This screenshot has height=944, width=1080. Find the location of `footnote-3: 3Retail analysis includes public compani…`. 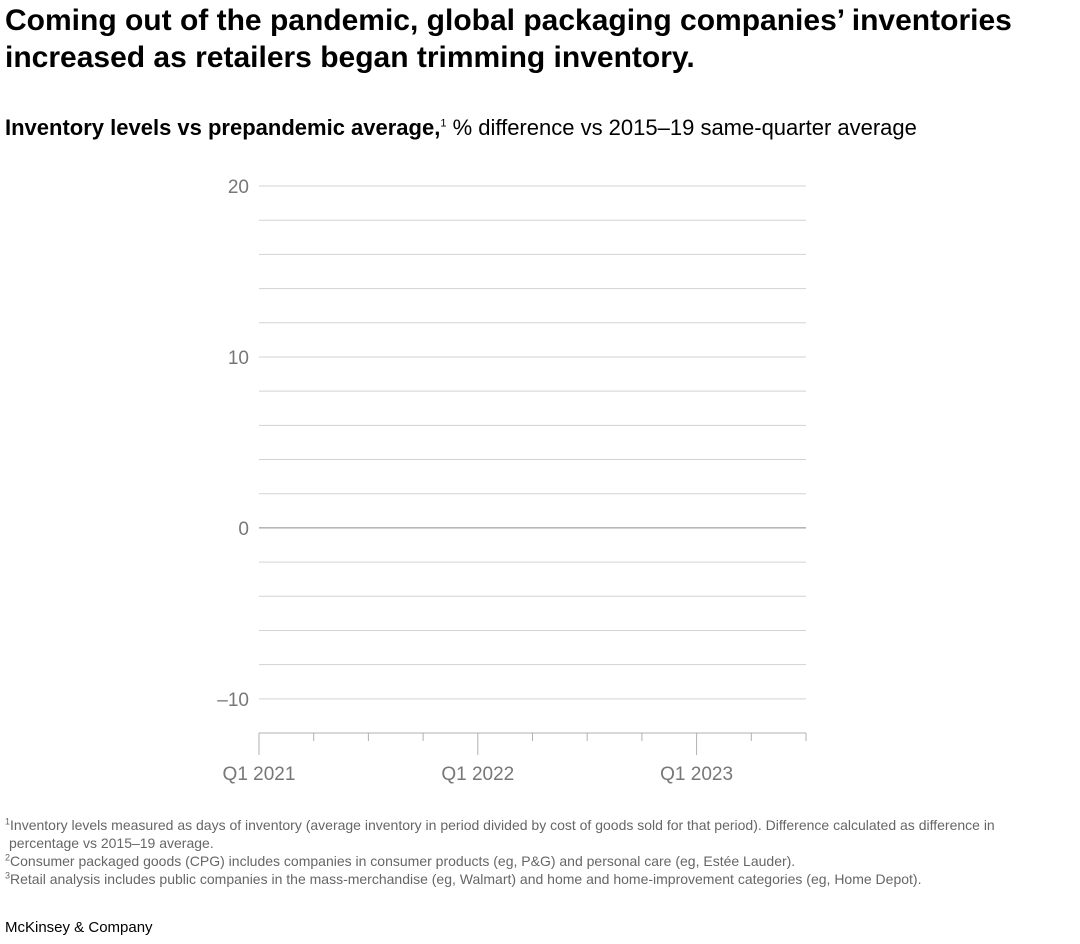

footnote-3: 3Retail analysis includes public compani… is located at coordinates (537, 879).